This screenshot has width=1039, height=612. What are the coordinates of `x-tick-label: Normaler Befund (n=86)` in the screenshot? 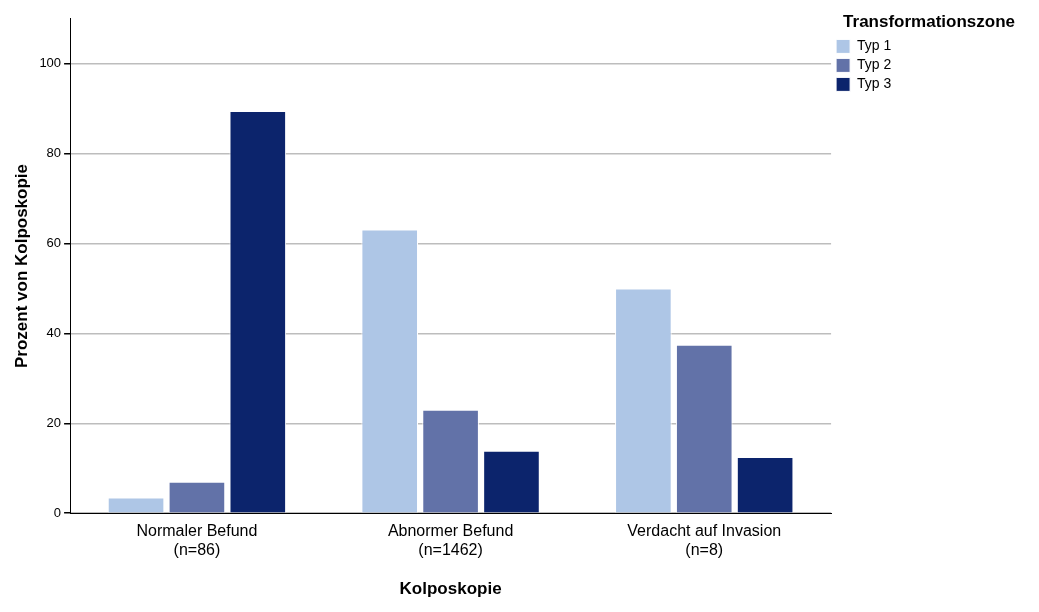 It's located at (197, 540).